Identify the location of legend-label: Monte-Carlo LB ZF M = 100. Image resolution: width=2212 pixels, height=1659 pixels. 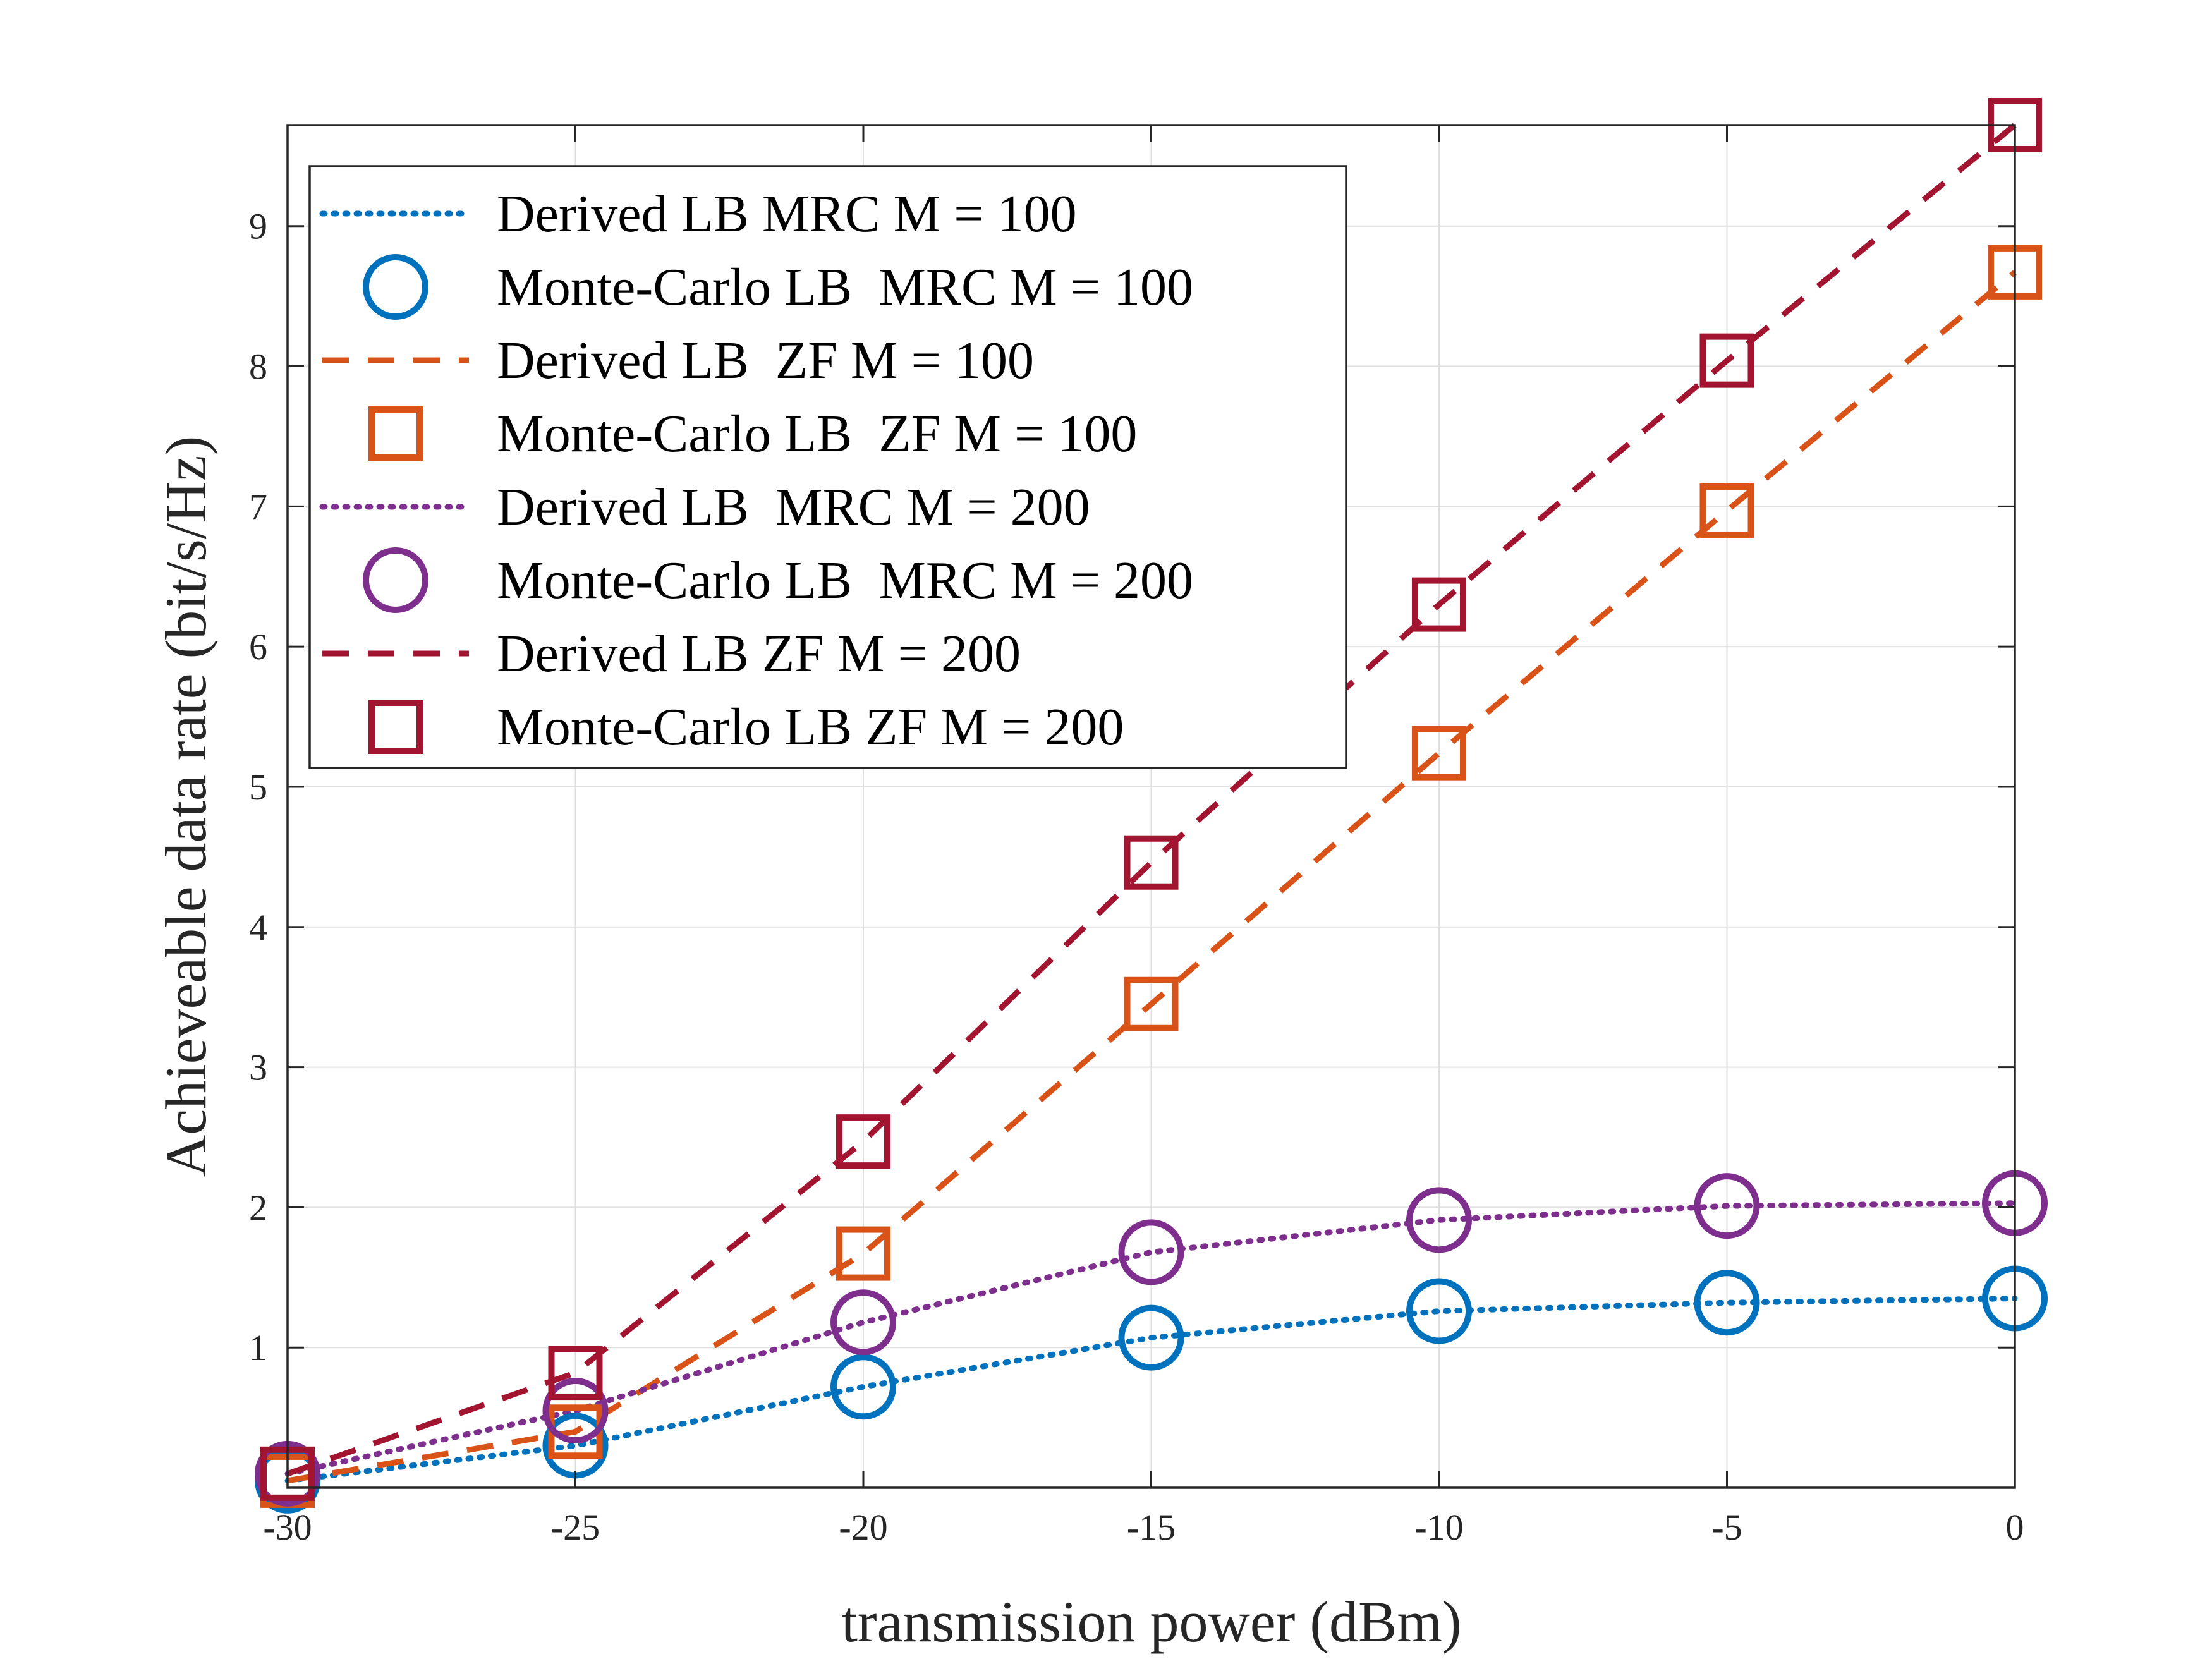
(817, 433).